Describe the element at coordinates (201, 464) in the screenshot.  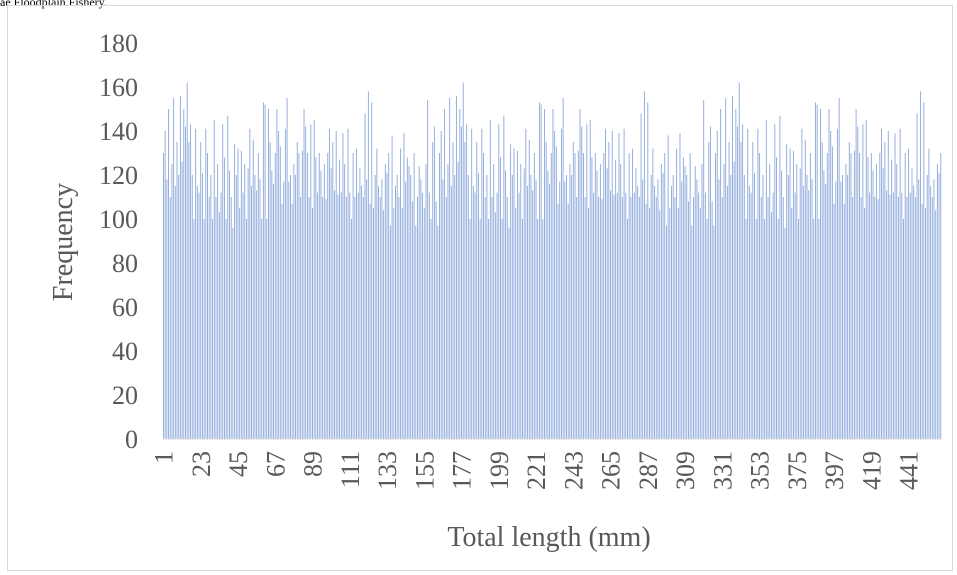
I see `x-tick-label: 23` at that location.